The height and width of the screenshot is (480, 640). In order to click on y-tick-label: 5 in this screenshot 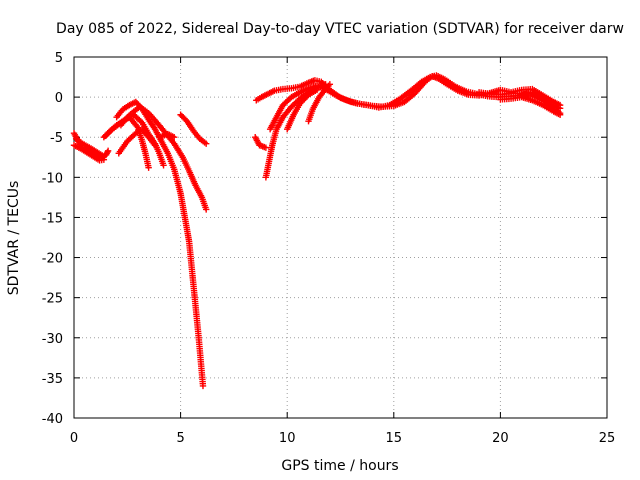, I will do `click(59, 58)`.